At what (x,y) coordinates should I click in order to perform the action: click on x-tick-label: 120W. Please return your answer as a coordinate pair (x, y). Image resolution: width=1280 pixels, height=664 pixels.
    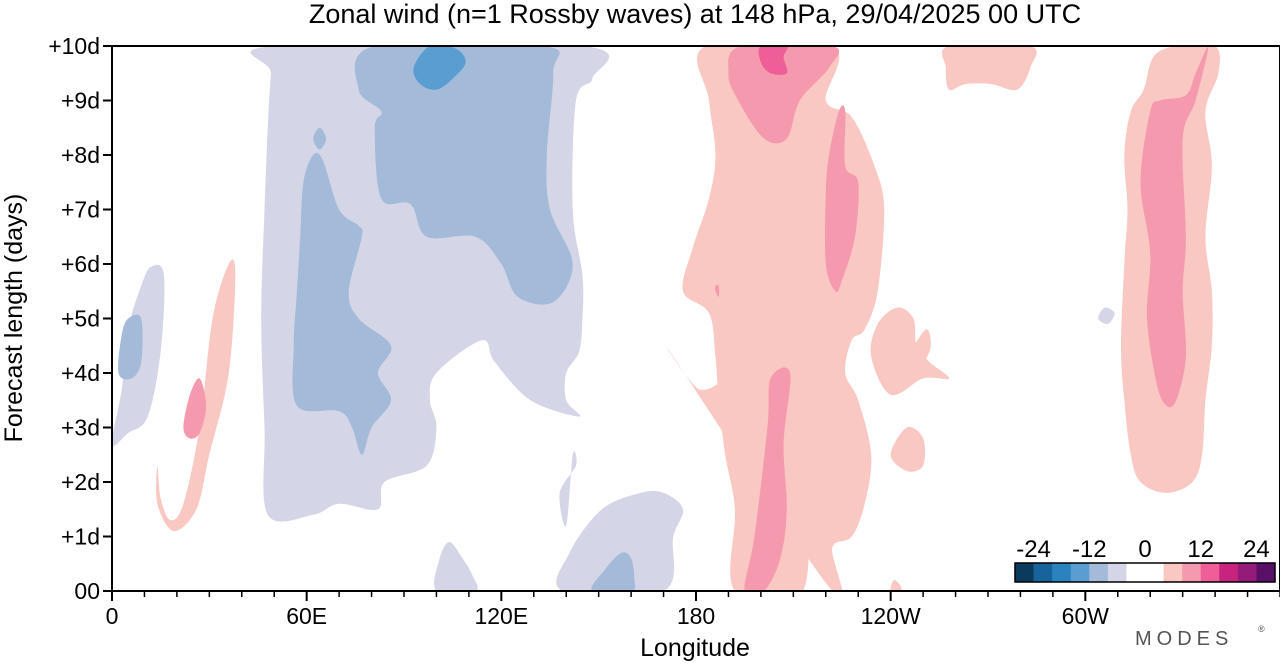
    Looking at the image, I should click on (891, 616).